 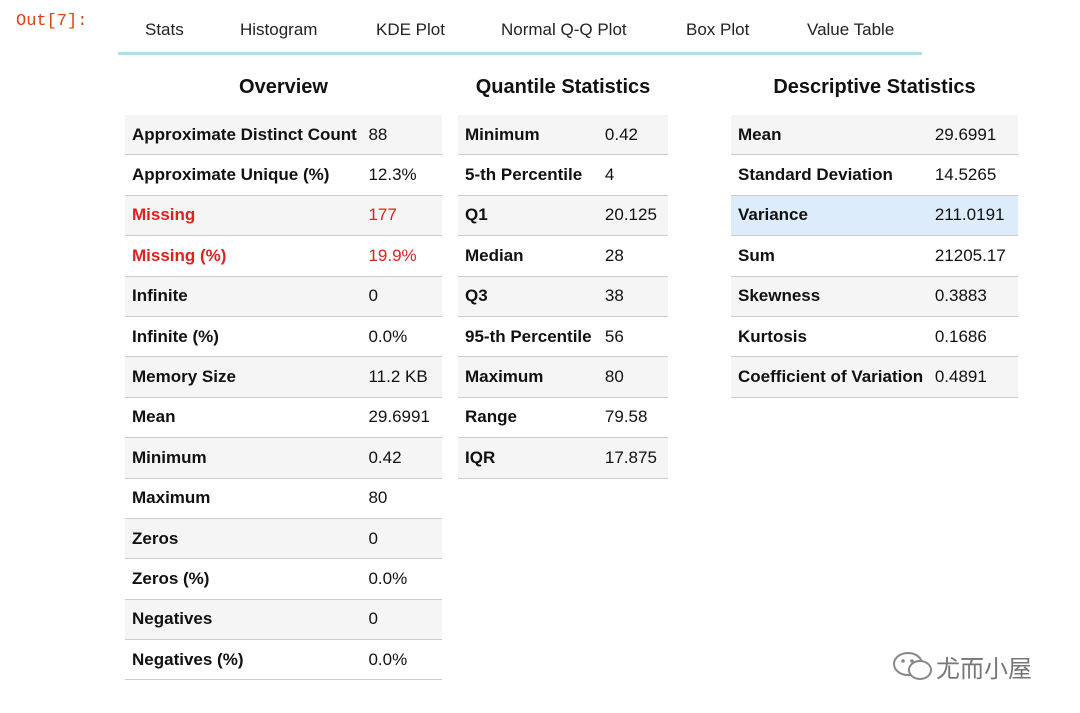 What do you see at coordinates (960, 296) in the screenshot?
I see `row-value: 0.3883` at bounding box center [960, 296].